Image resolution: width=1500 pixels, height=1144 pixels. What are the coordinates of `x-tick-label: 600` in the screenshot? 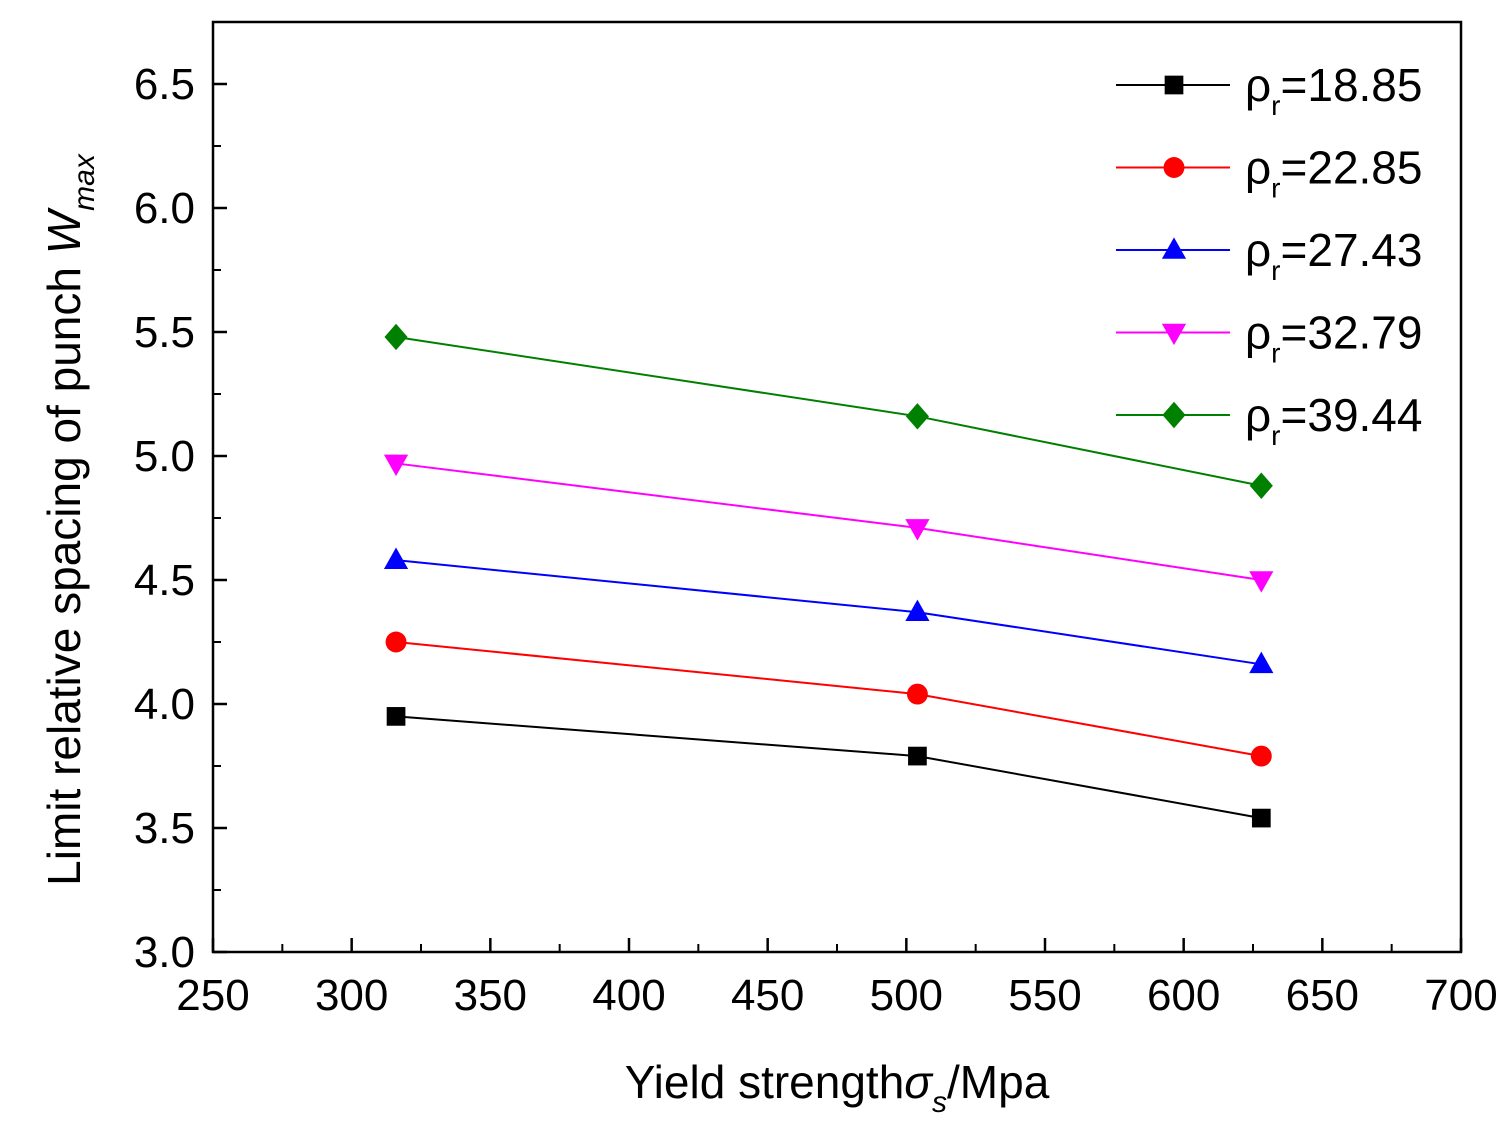 It's located at (1183, 995).